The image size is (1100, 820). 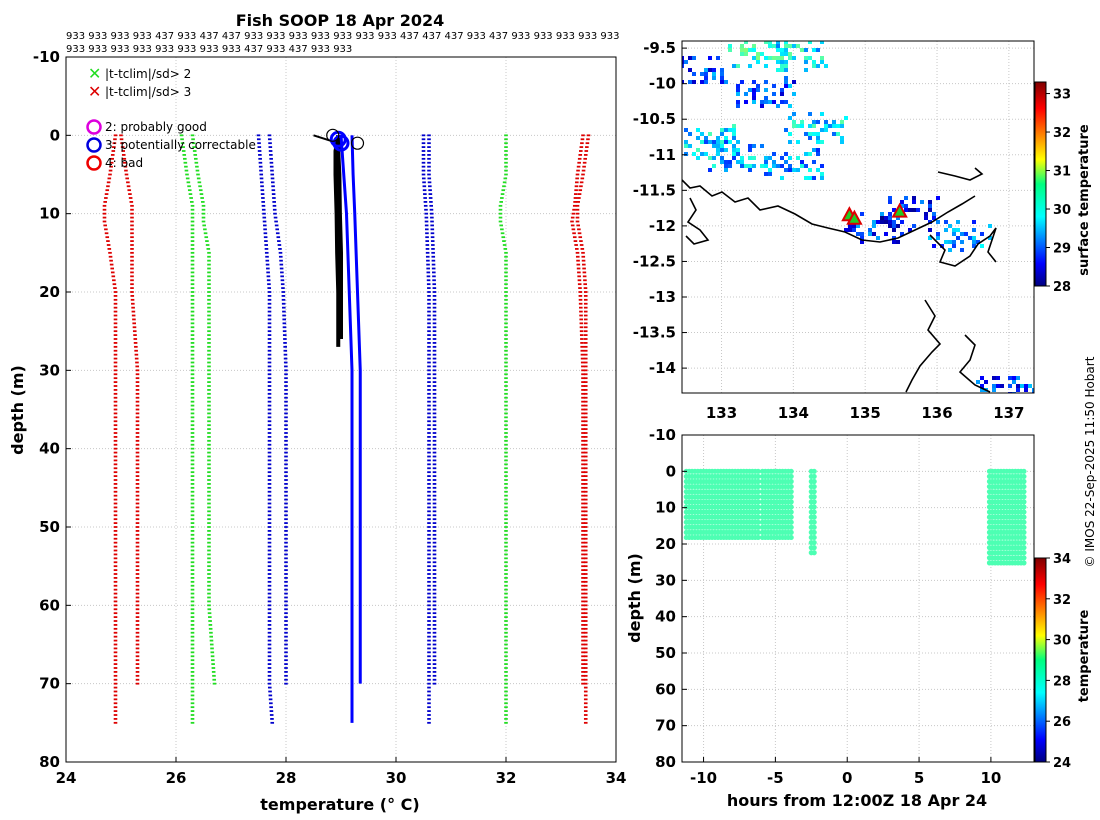 What do you see at coordinates (1062, 133) in the screenshot?
I see `map-cb-tick-label-4: 32` at bounding box center [1062, 133].